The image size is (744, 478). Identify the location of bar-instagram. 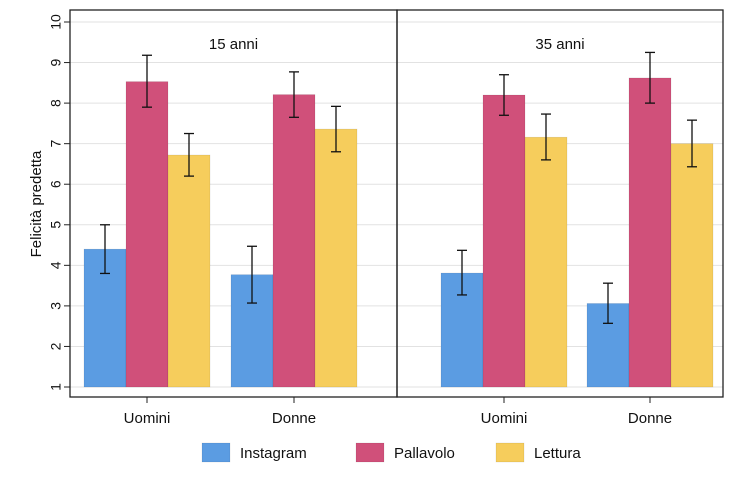
(462, 330).